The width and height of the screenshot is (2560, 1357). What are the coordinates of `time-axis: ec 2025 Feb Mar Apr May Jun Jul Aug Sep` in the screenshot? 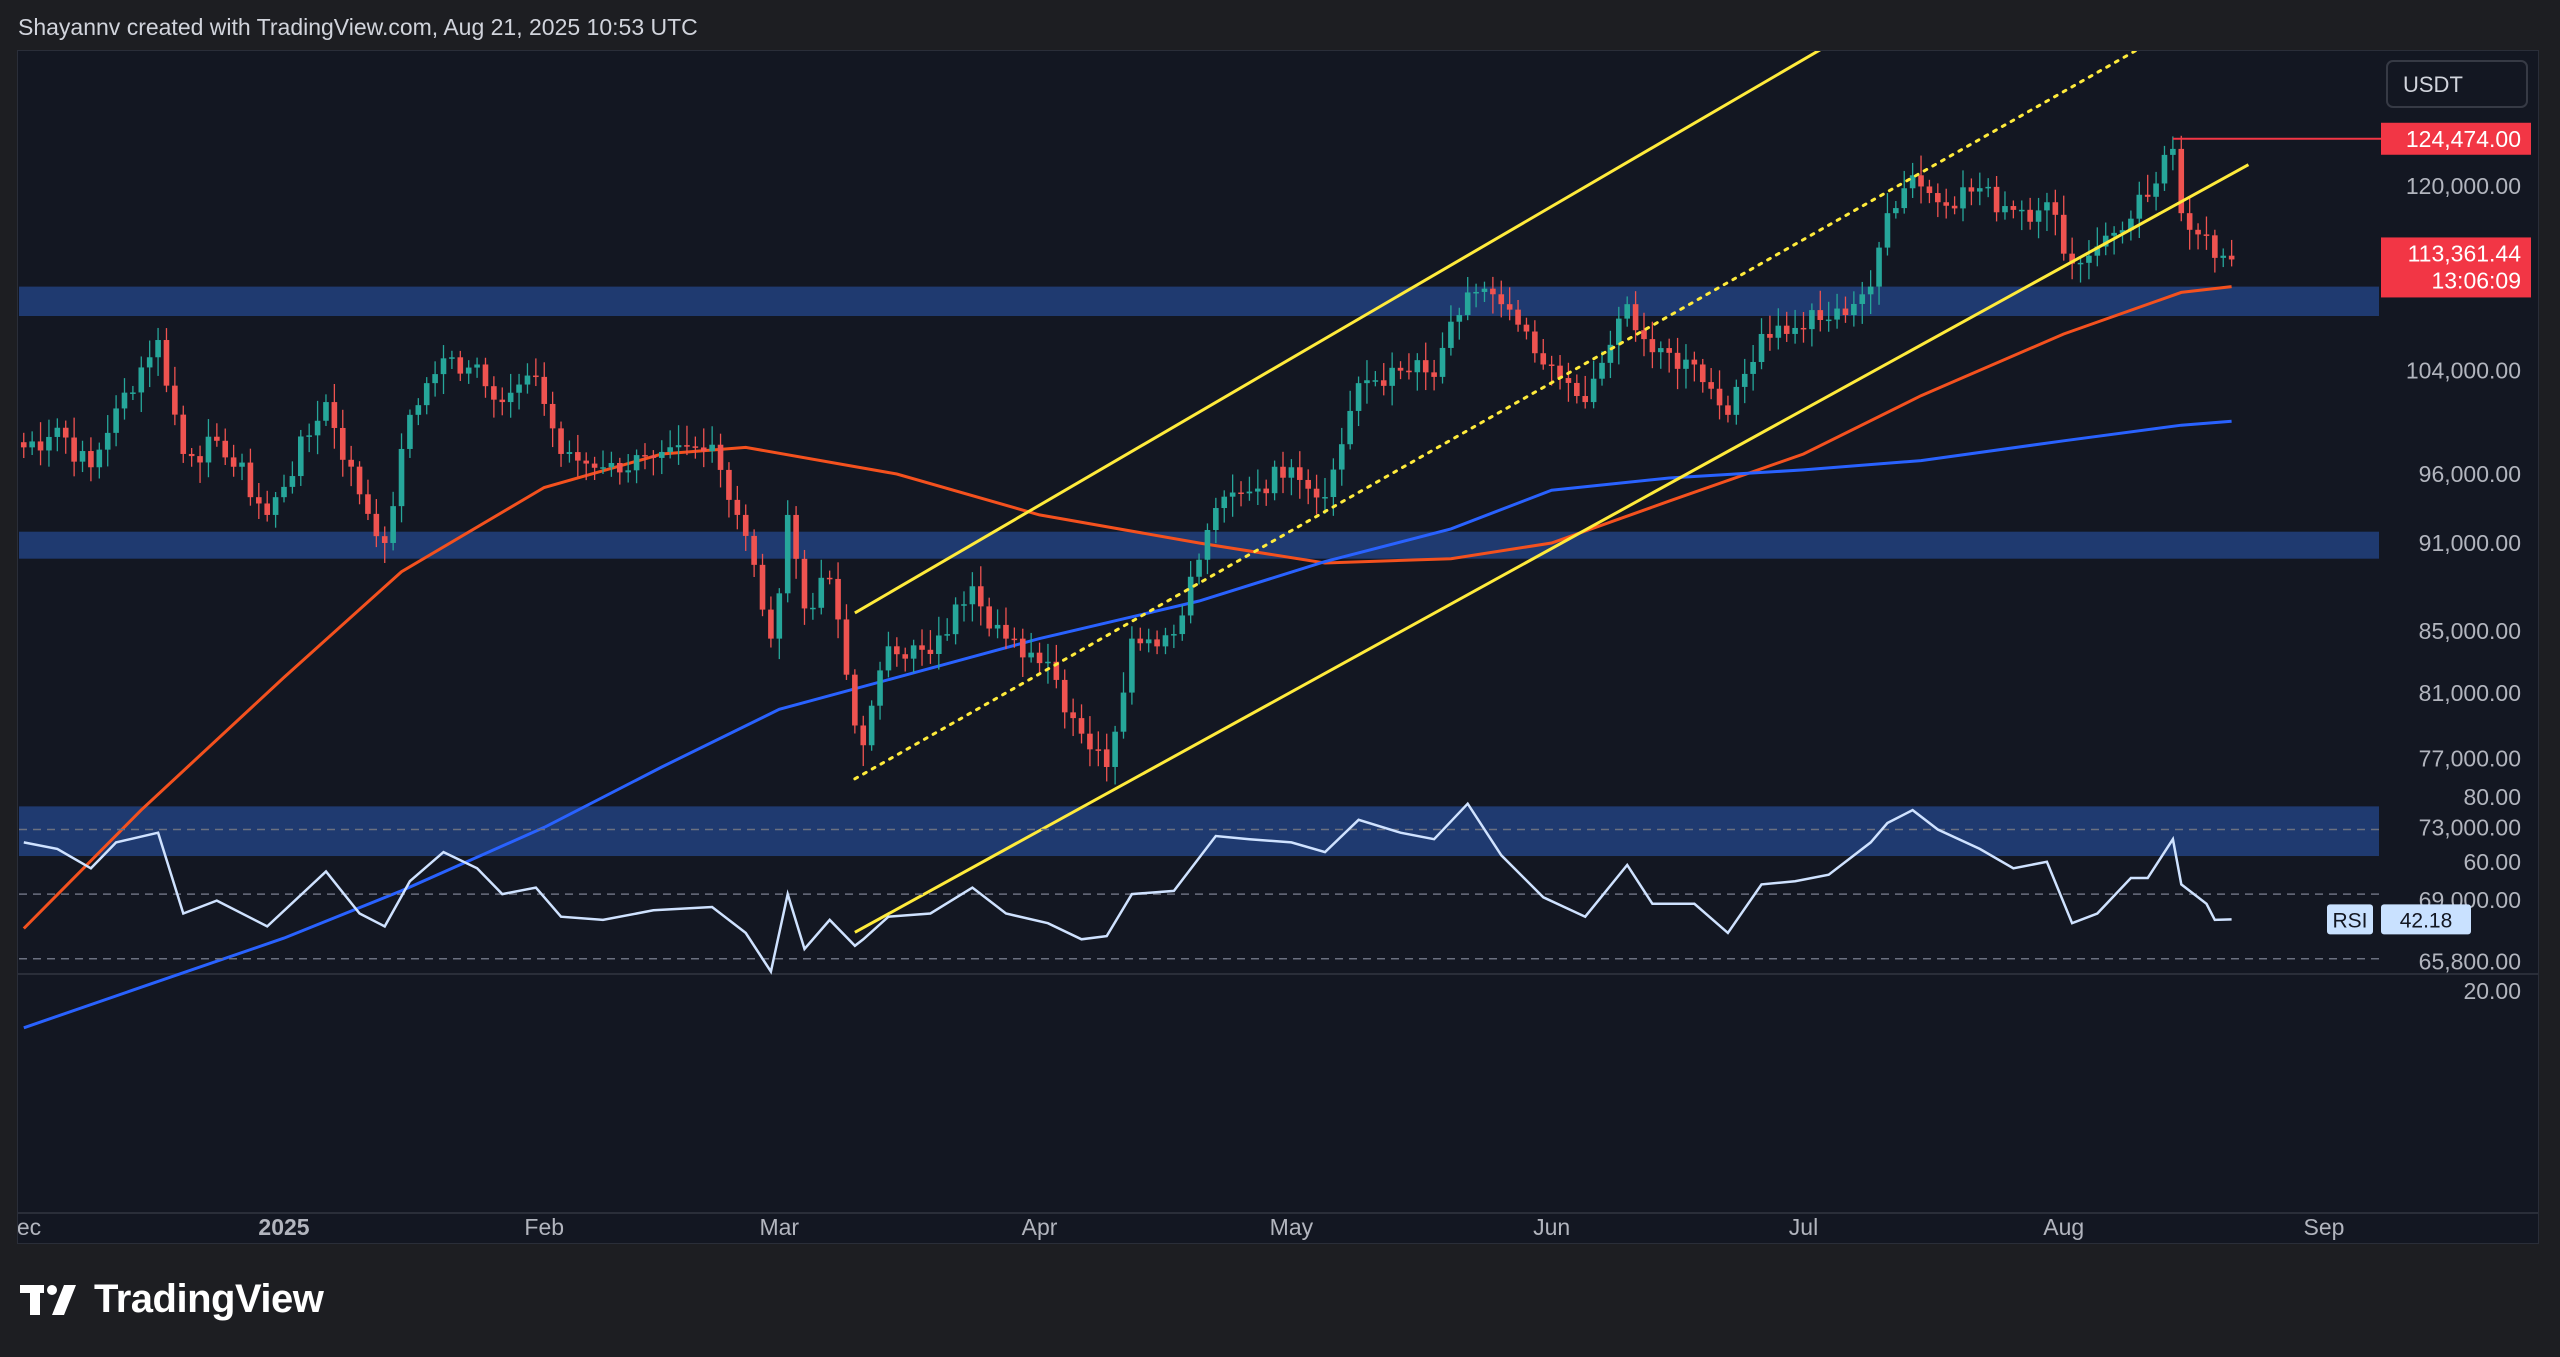 It's located at (1181, 1227).